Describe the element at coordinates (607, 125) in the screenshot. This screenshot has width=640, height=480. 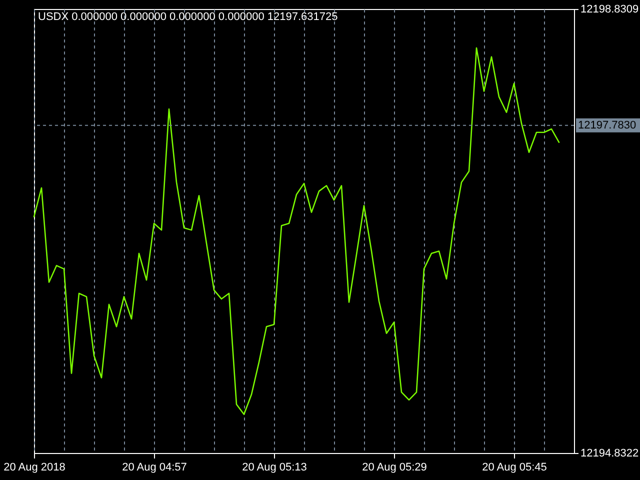
I see `ref-line-label: 12197.7830` at that location.